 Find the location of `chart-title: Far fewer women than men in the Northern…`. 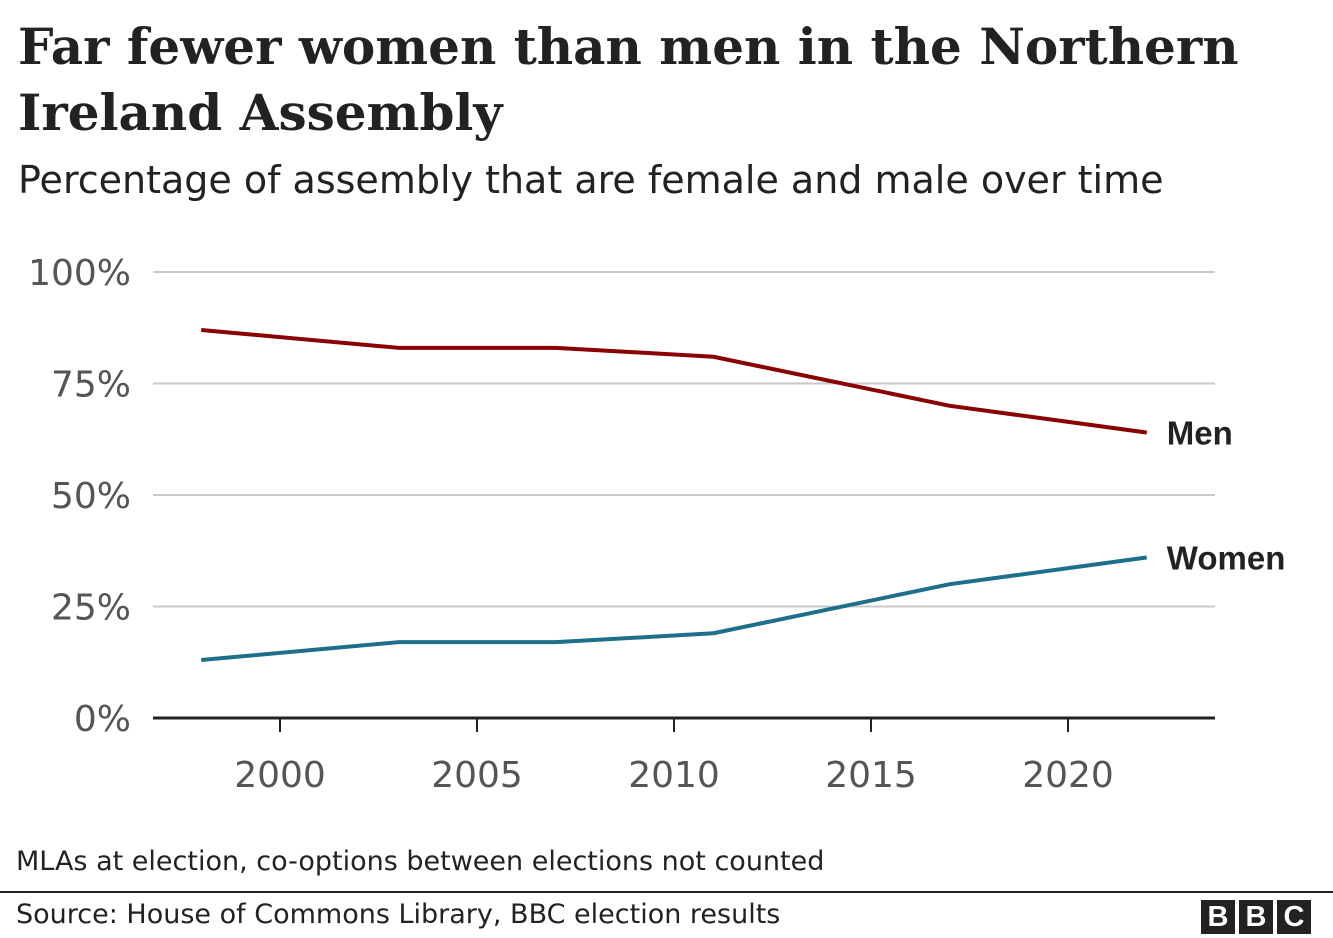

chart-title: Far fewer women than men in the Northern… is located at coordinates (628, 79).